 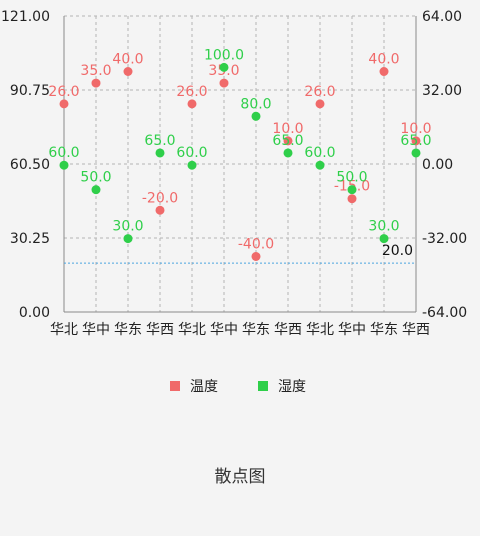 What do you see at coordinates (397, 251) in the screenshot?
I see `limit-line-label: 20.0` at bounding box center [397, 251].